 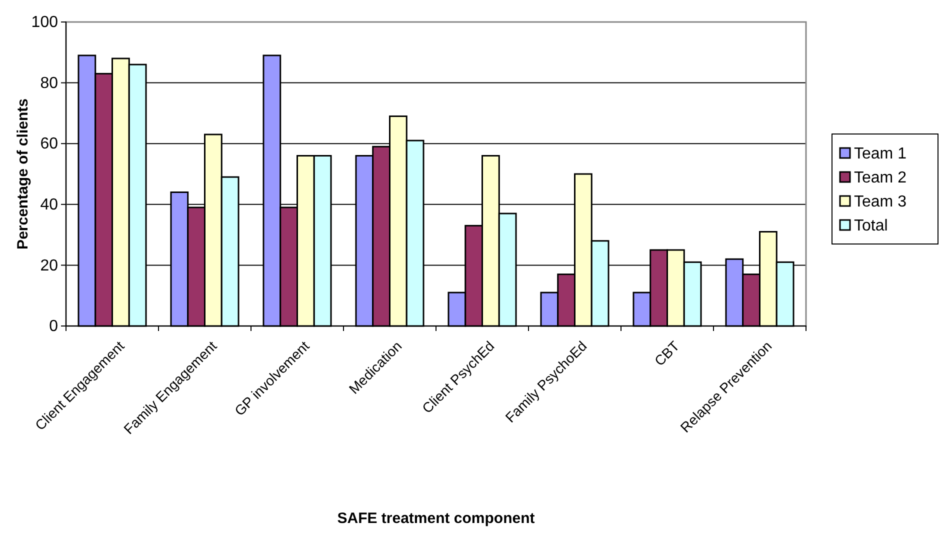 What do you see at coordinates (49, 265) in the screenshot?
I see `y-tick-label: 20` at bounding box center [49, 265].